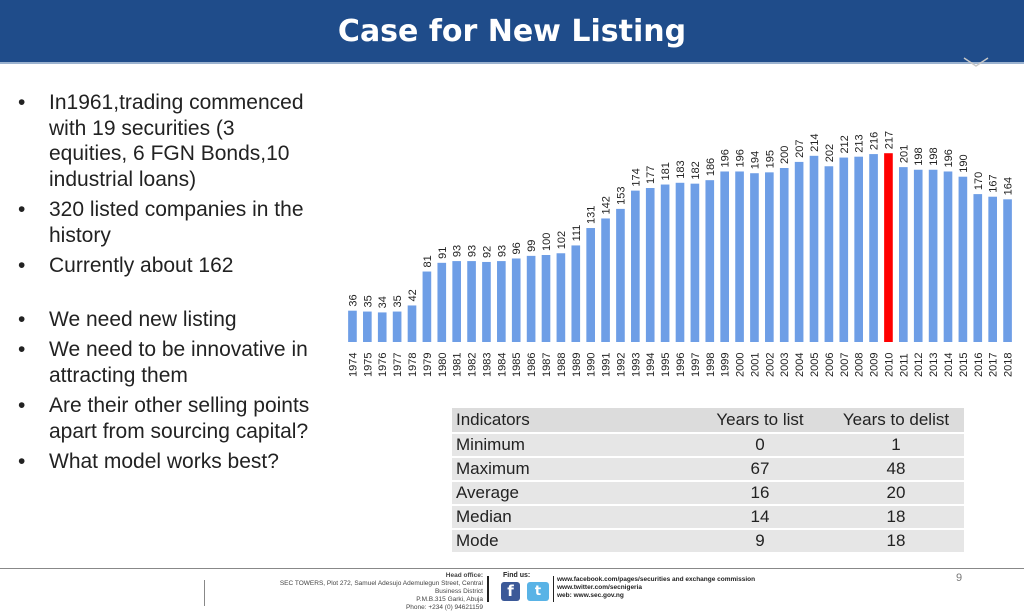  What do you see at coordinates (473, 251) in the screenshot?
I see `data-label-1982: 93` at bounding box center [473, 251].